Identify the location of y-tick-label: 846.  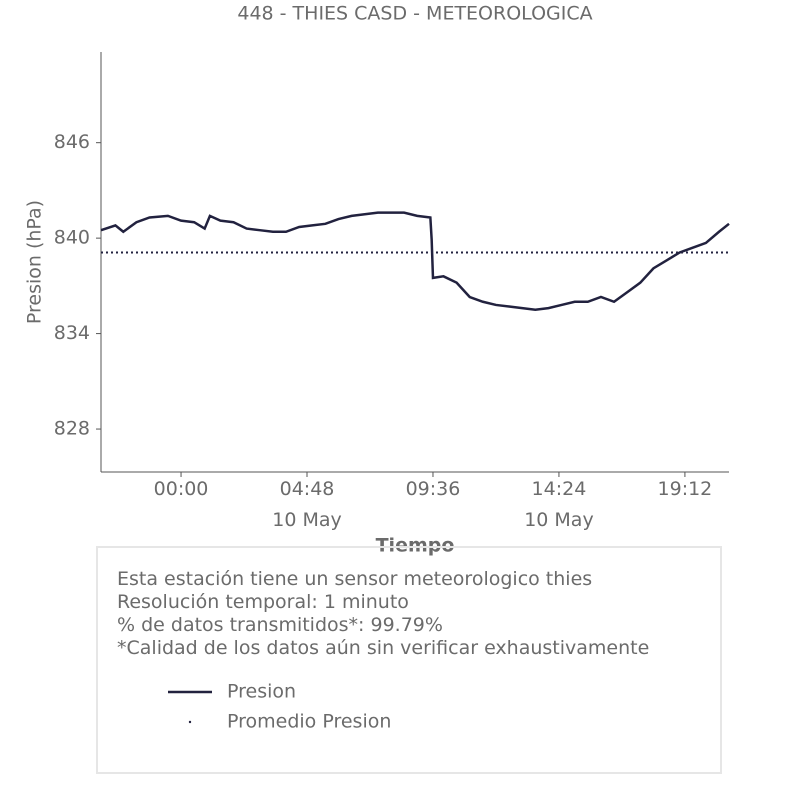
(72, 142).